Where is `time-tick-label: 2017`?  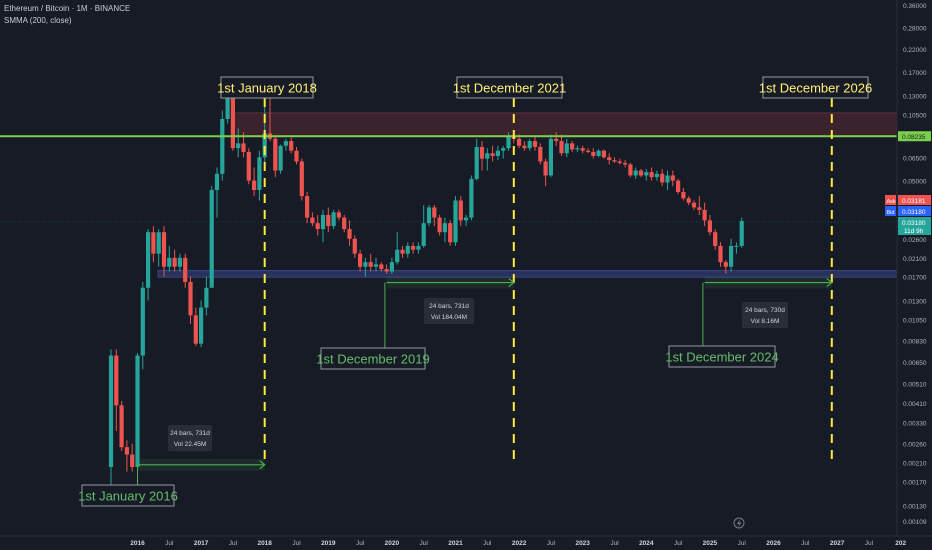
time-tick-label: 2017 is located at coordinates (201, 543).